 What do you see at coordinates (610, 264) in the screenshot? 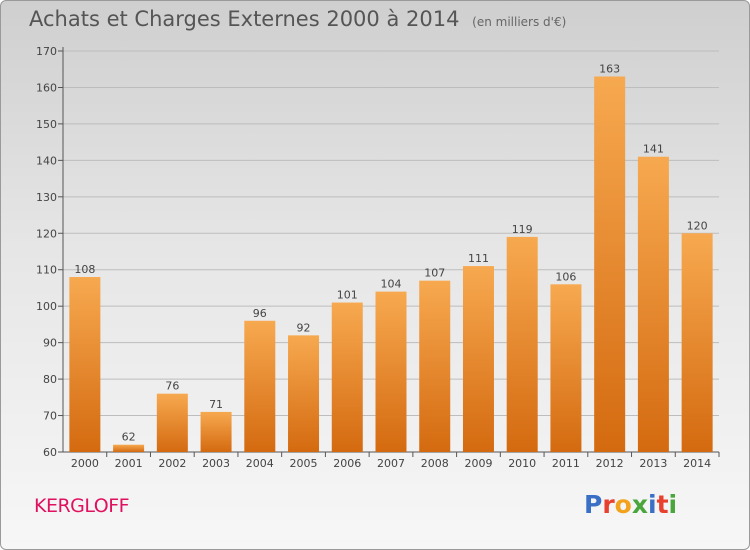
I see `bar-2012` at bounding box center [610, 264].